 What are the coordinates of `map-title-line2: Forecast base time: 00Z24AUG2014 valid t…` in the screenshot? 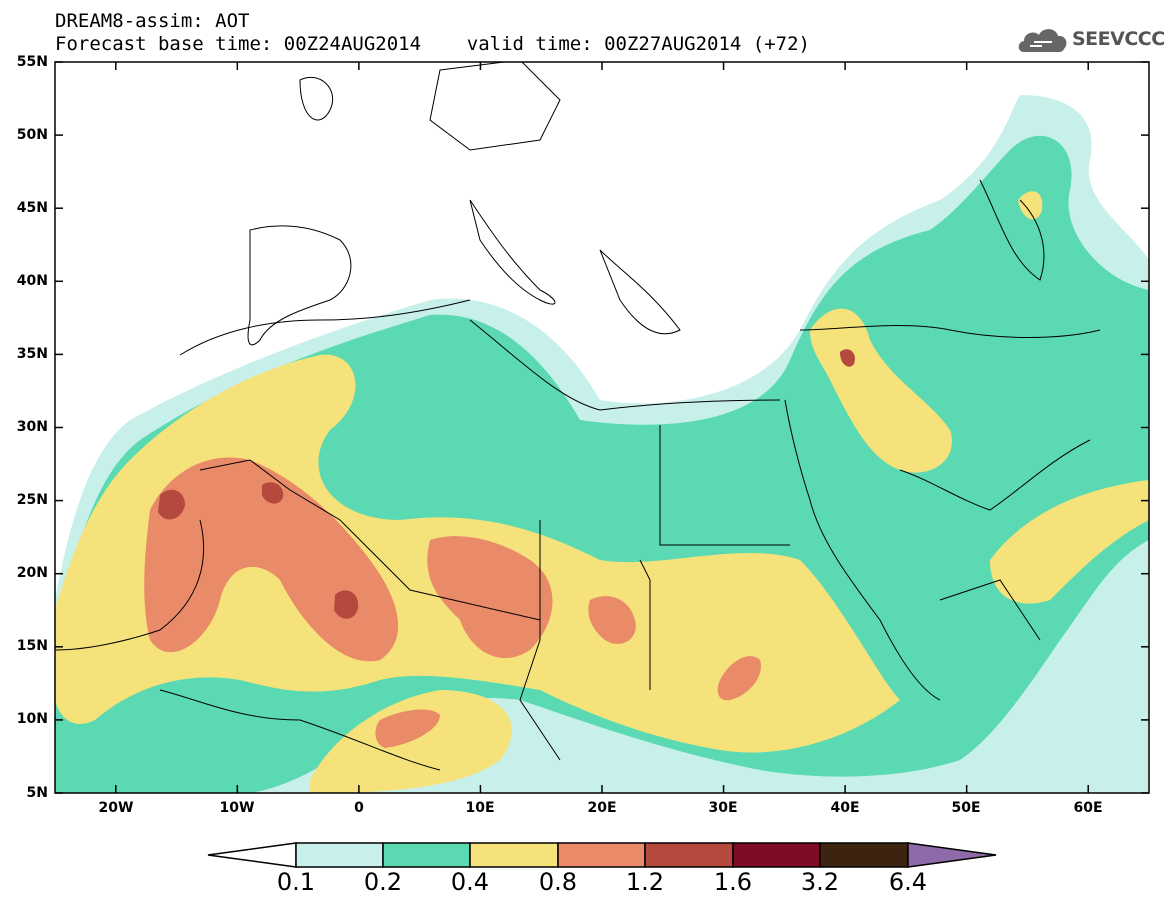 It's located at (432, 44).